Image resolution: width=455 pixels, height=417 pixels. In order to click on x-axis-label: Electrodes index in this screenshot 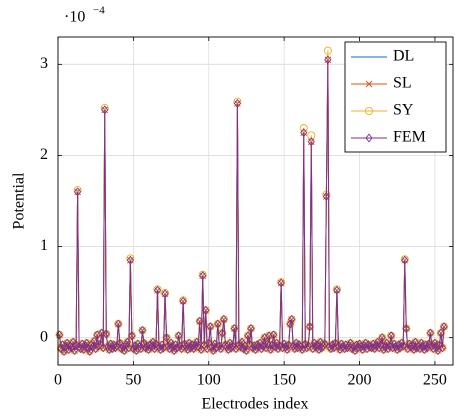, I will do `click(254, 404)`.